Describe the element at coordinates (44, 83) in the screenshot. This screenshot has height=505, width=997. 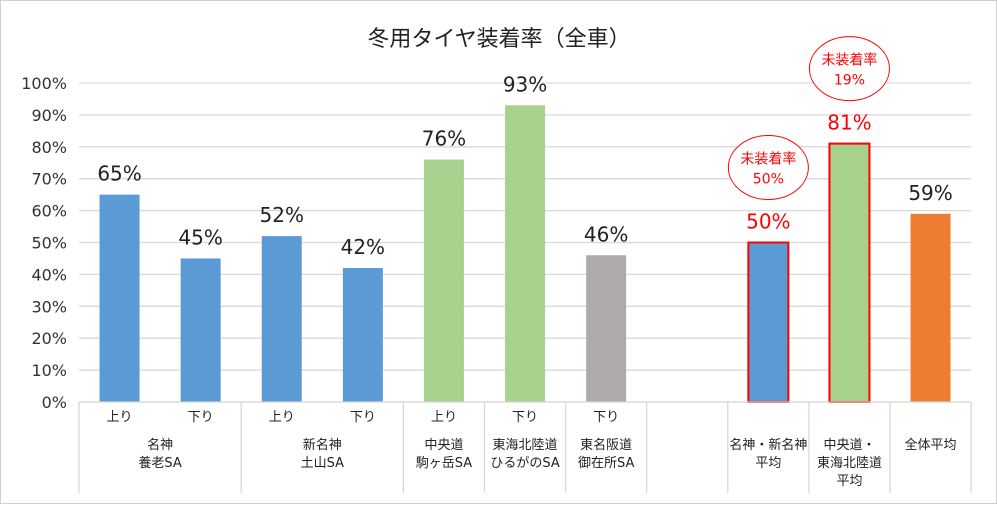
I see `y-tick-label: 100%` at that location.